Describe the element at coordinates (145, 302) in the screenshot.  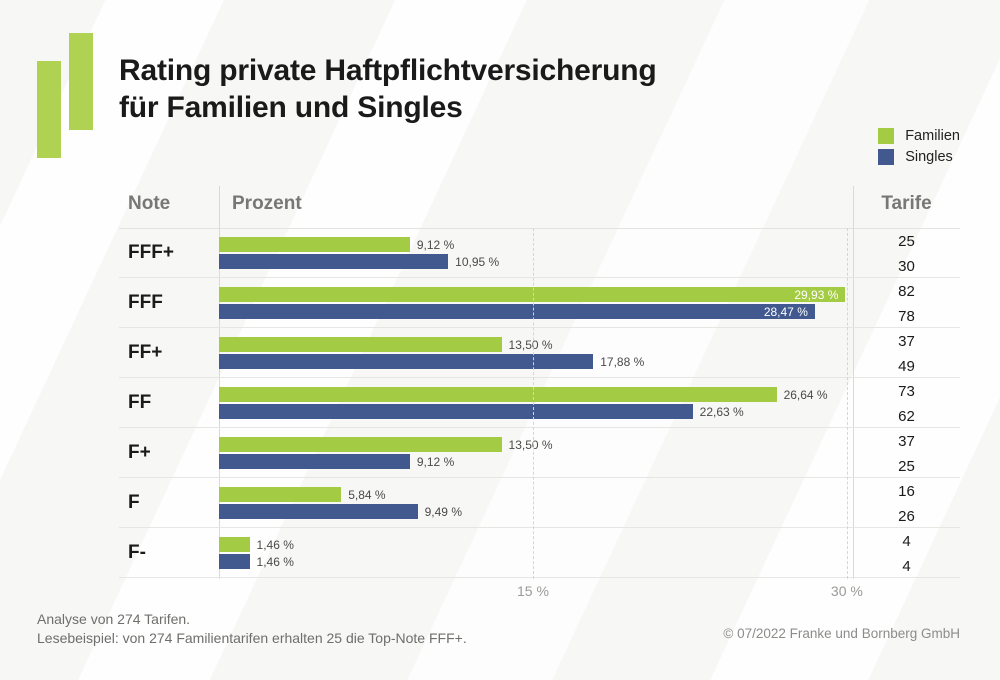
I see `row-note-label: FFF` at that location.